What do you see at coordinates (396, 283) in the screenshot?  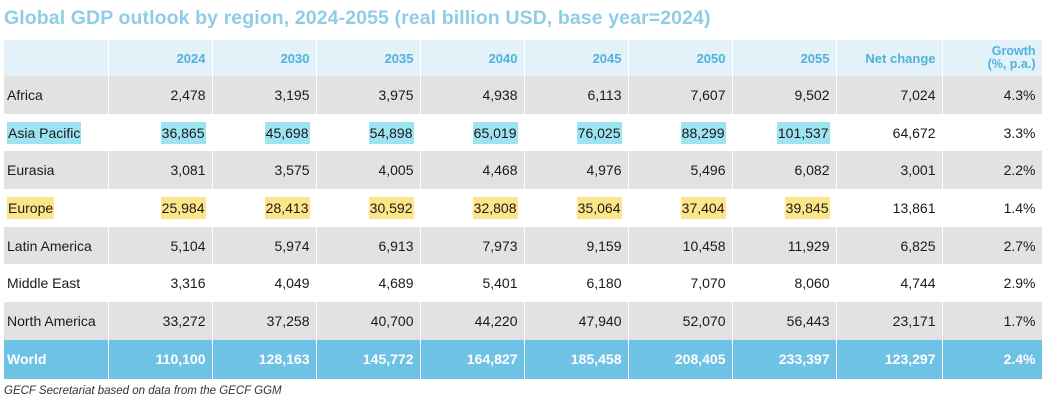 I see `value-label: 4,689` at bounding box center [396, 283].